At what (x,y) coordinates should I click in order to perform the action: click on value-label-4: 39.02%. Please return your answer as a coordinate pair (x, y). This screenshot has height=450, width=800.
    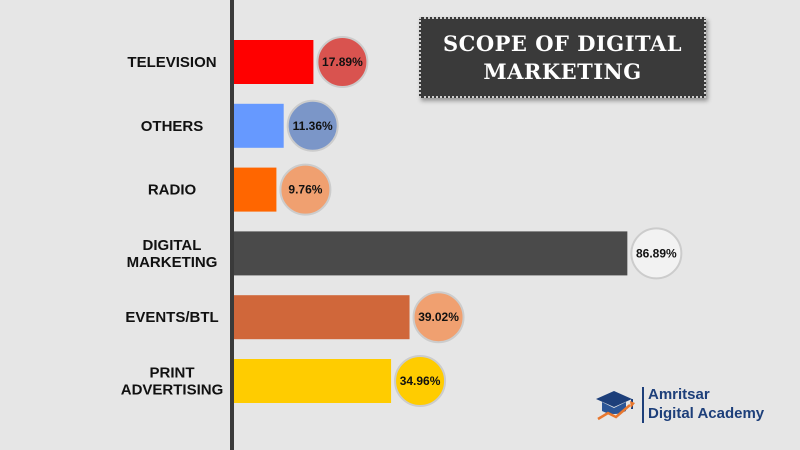
    Looking at the image, I should click on (438, 317).